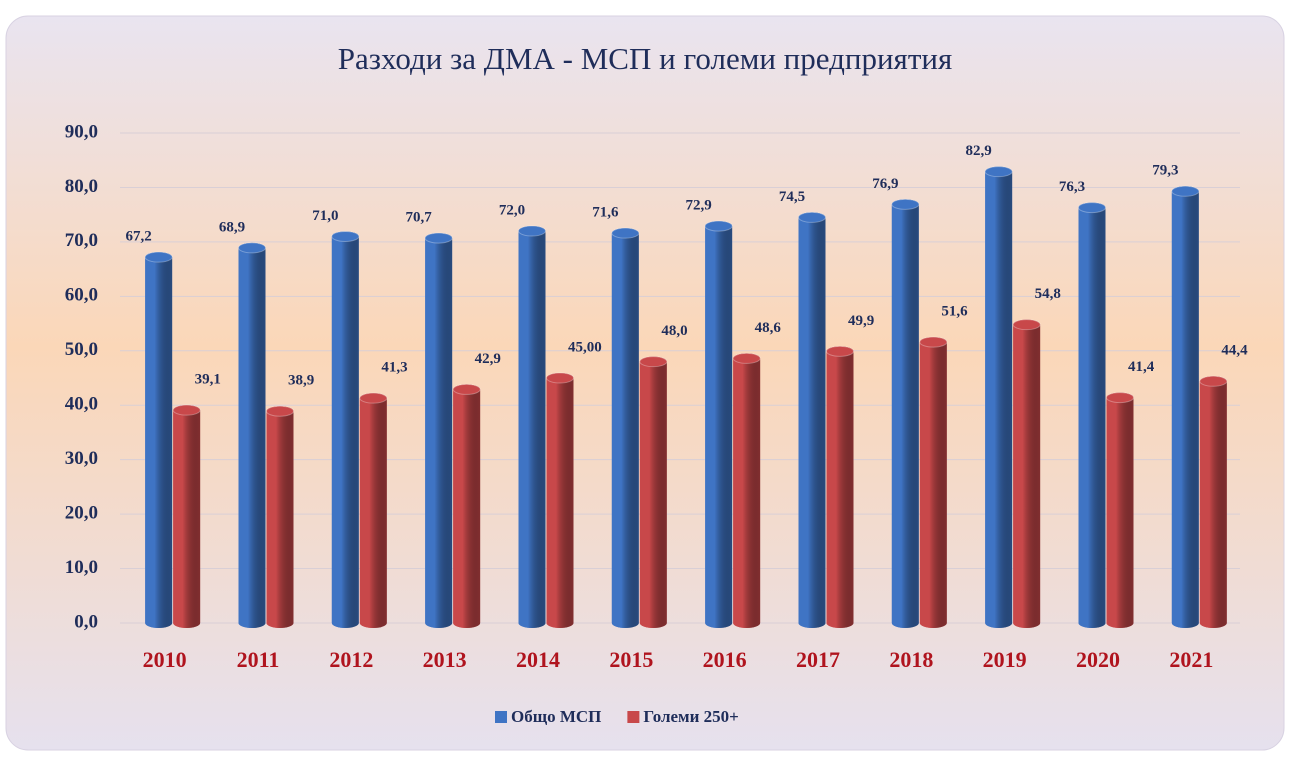 This screenshot has height=760, width=1291. Describe the element at coordinates (885, 184) in the screenshot. I see `data-label: 76,9` at that location.